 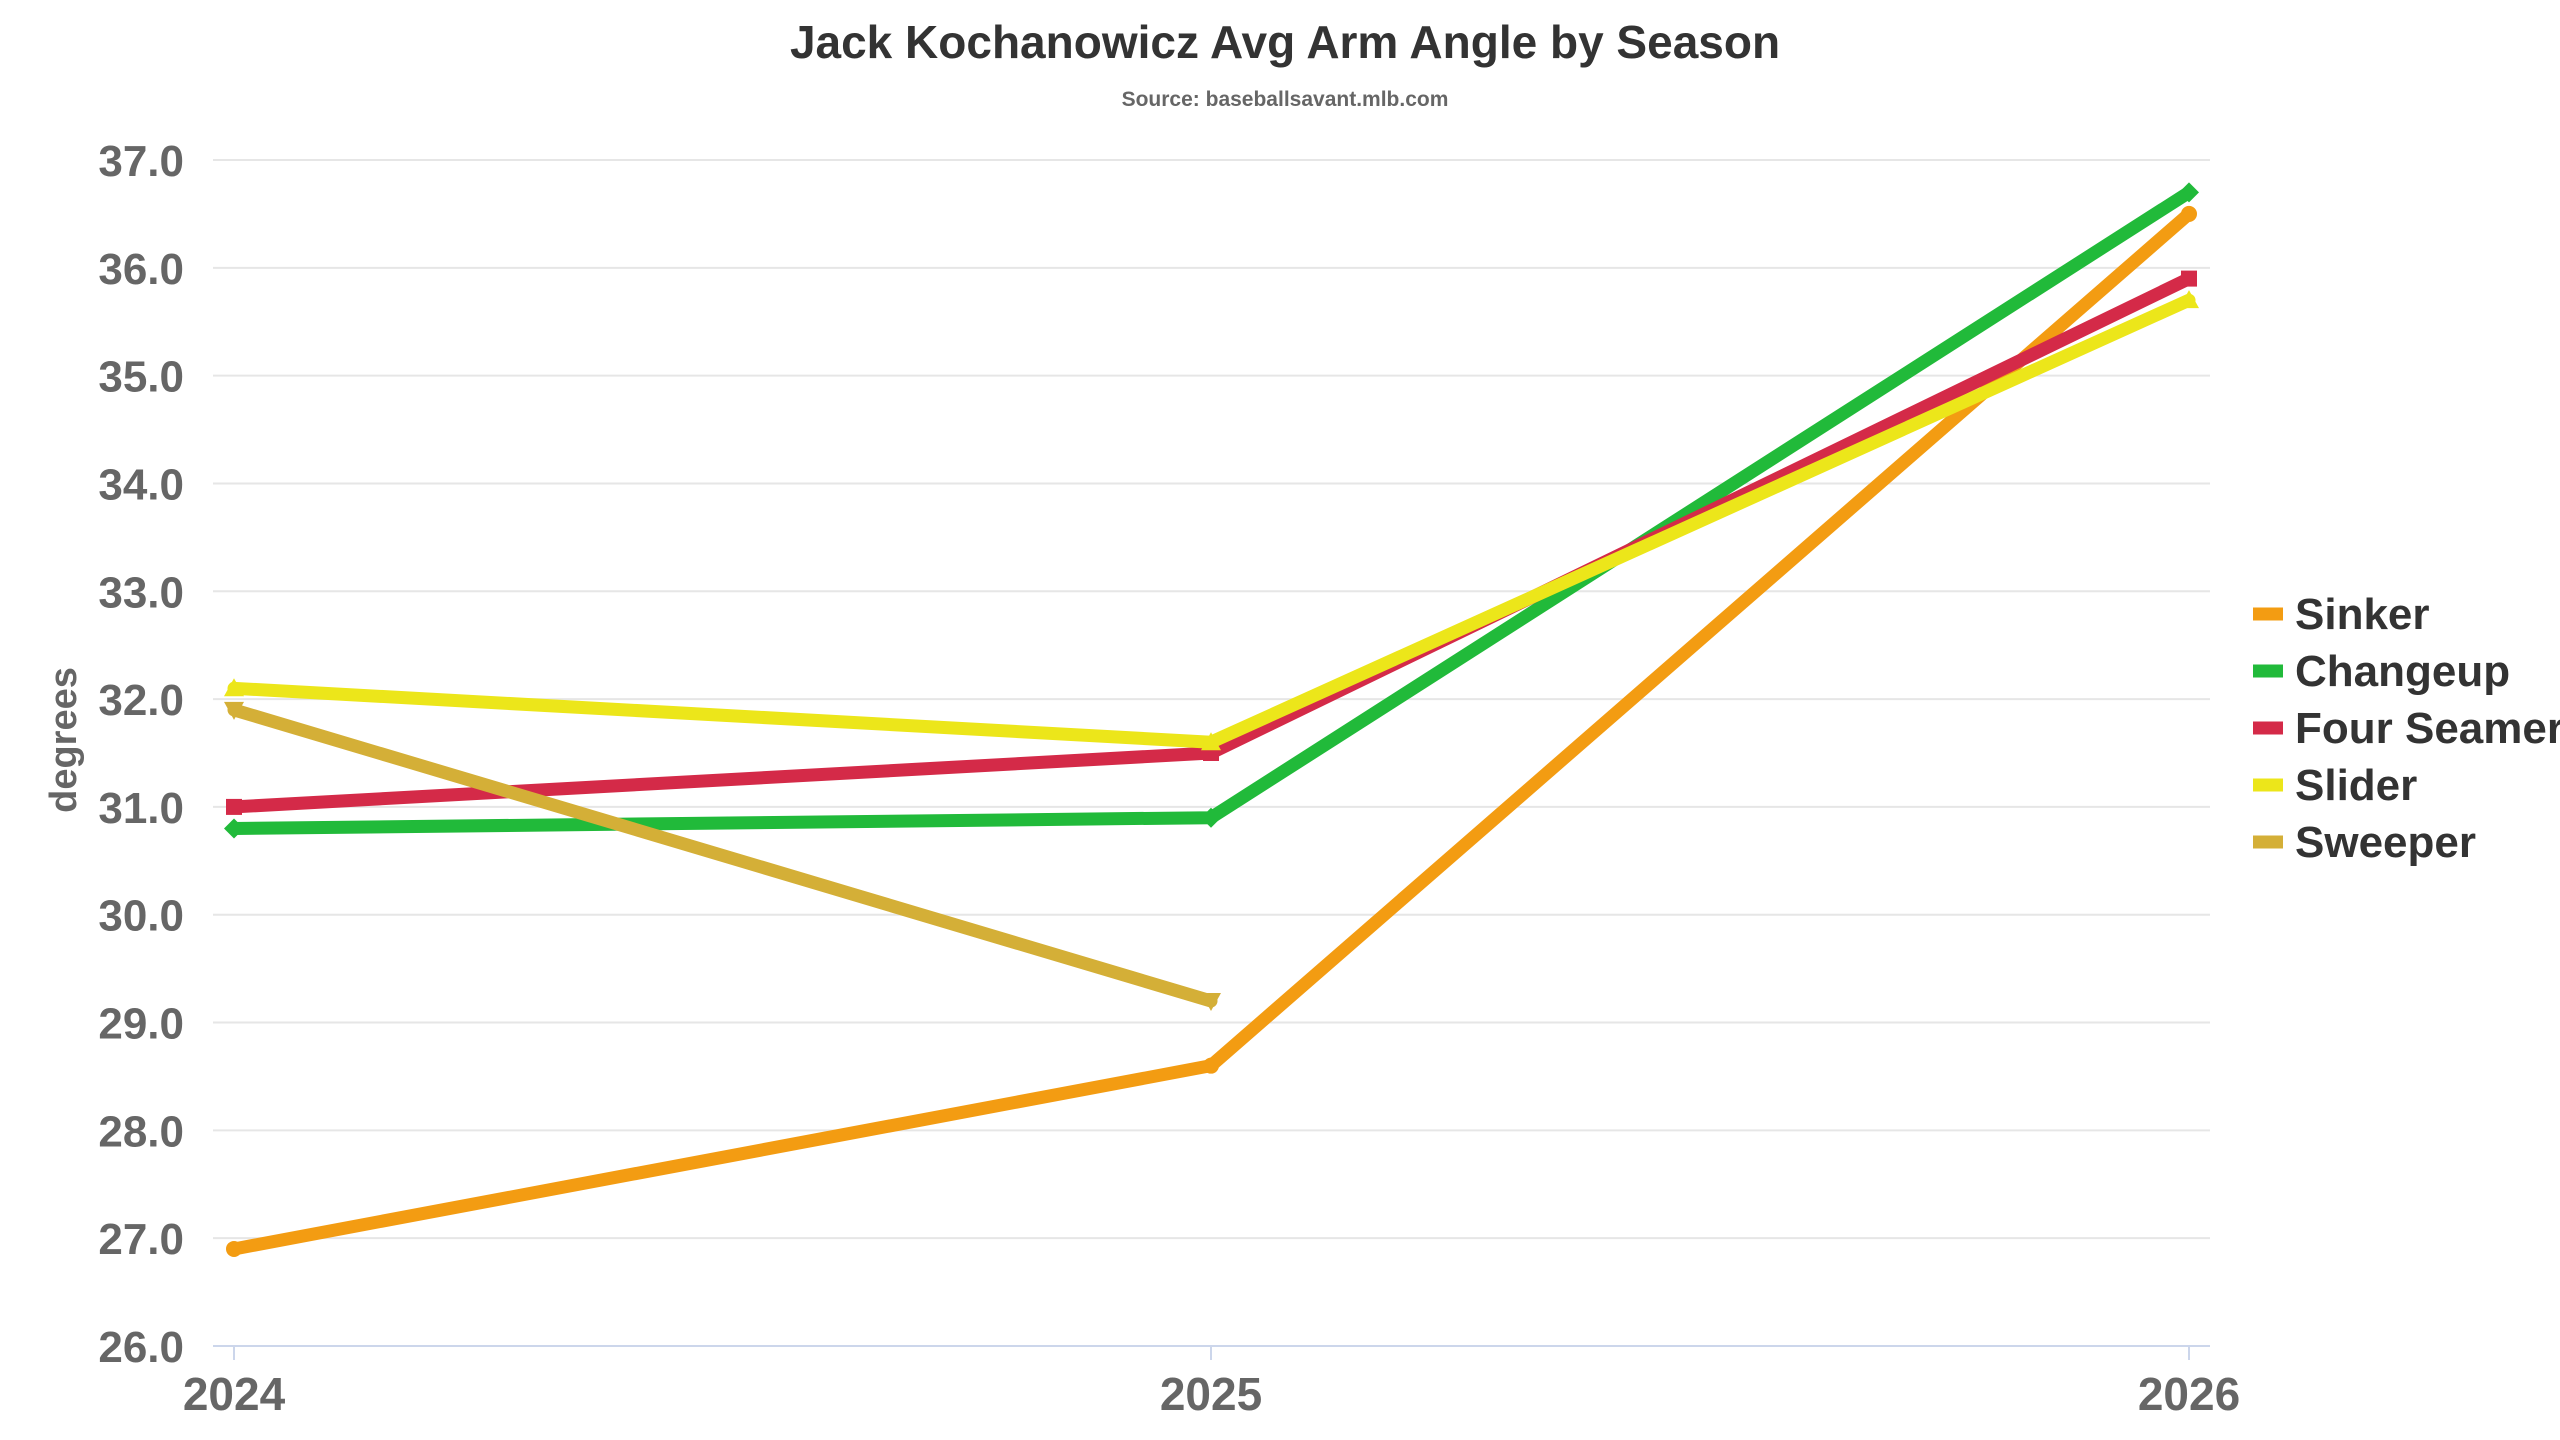 What do you see at coordinates (2356, 785) in the screenshot?
I see `legend-label: Slider` at bounding box center [2356, 785].